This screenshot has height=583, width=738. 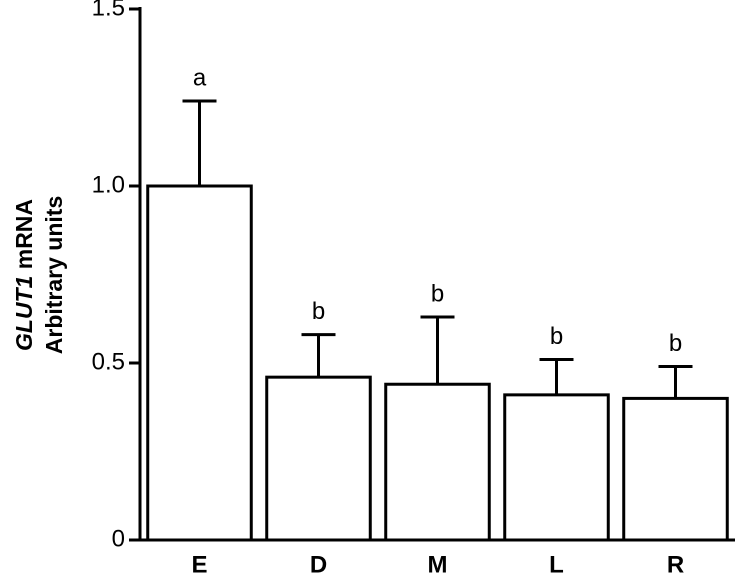 What do you see at coordinates (318, 564) in the screenshot?
I see `x-tick-label: D` at bounding box center [318, 564].